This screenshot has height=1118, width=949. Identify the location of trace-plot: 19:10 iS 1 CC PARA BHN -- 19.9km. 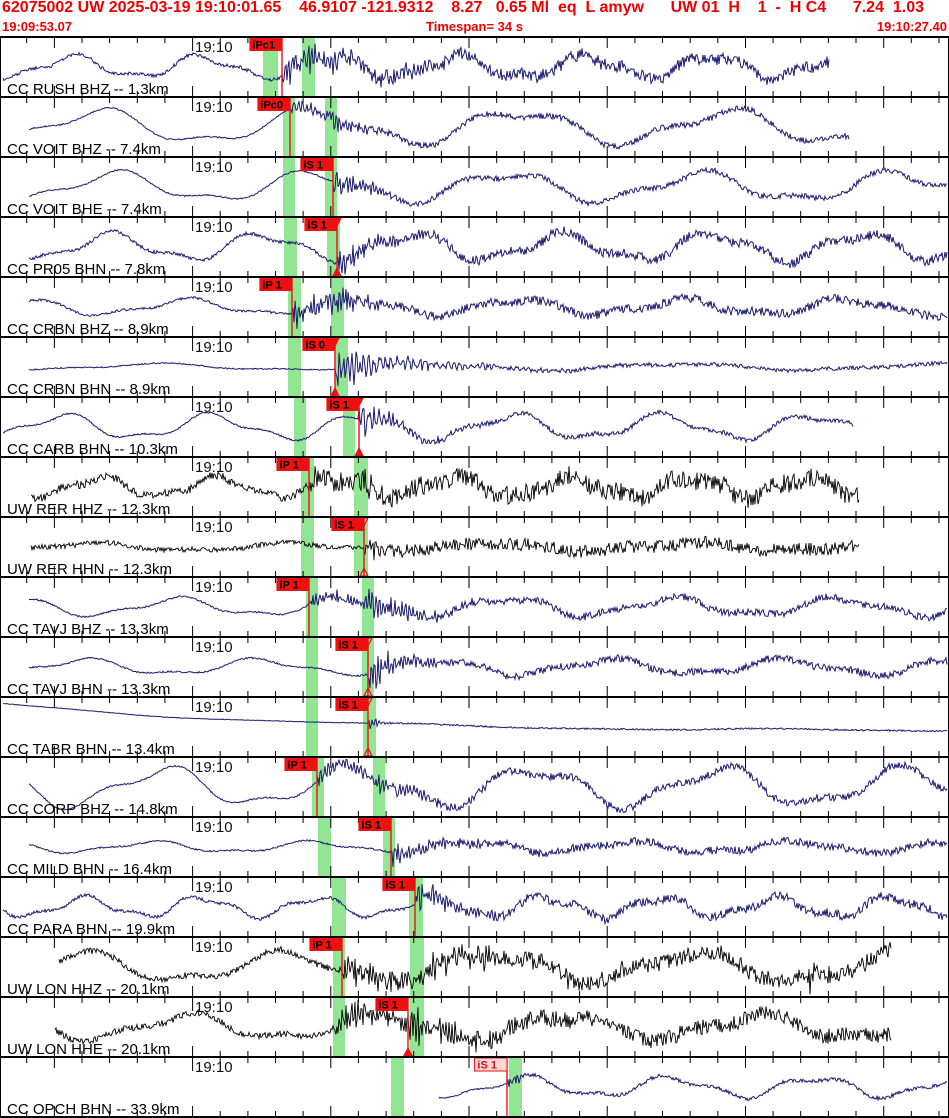
(474, 907).